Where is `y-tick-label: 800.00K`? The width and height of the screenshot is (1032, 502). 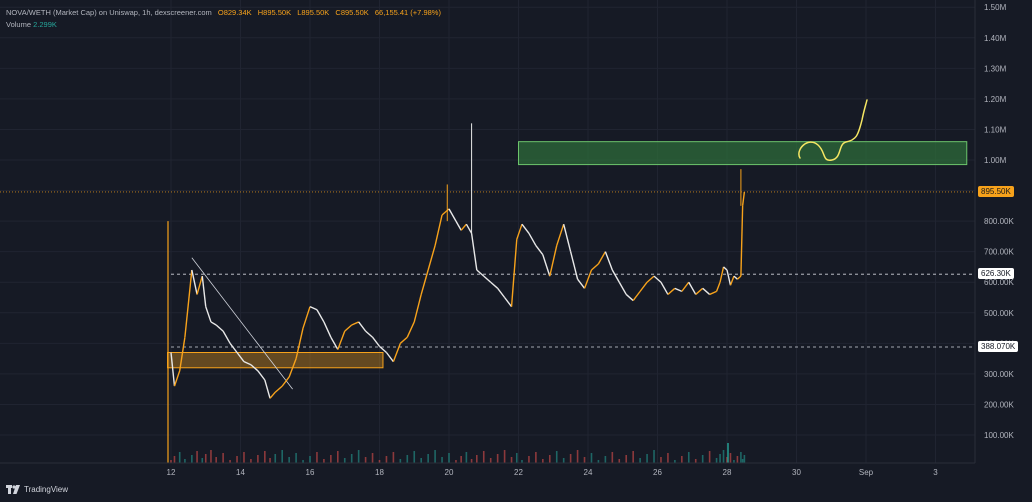
y-tick-label: 800.00K is located at coordinates (999, 221).